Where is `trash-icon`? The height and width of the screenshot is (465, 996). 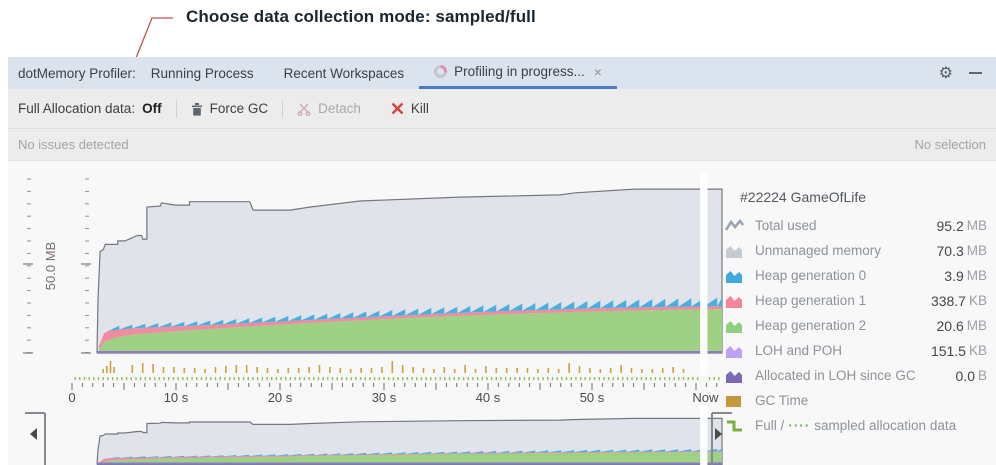
trash-icon is located at coordinates (196, 109).